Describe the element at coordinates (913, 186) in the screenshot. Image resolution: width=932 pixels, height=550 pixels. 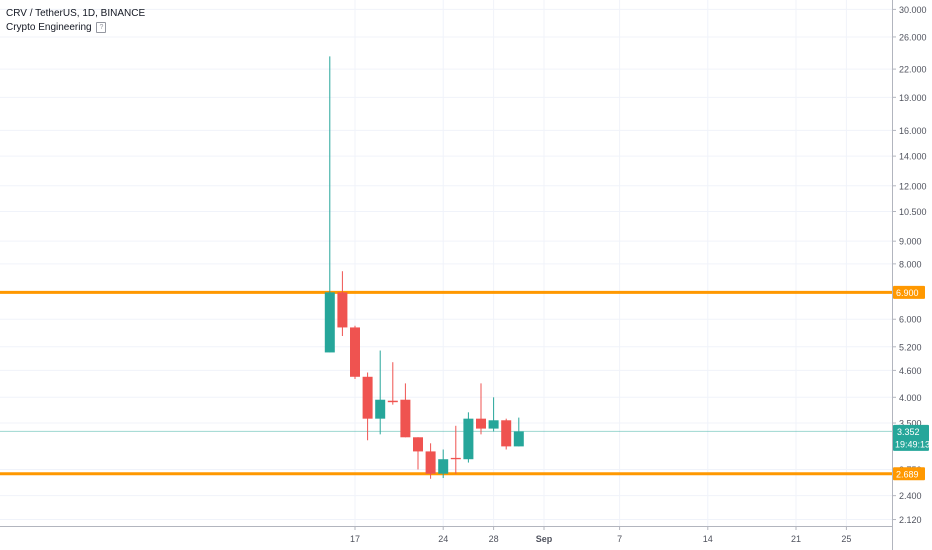
I see `y-tick-label: 12.000` at that location.